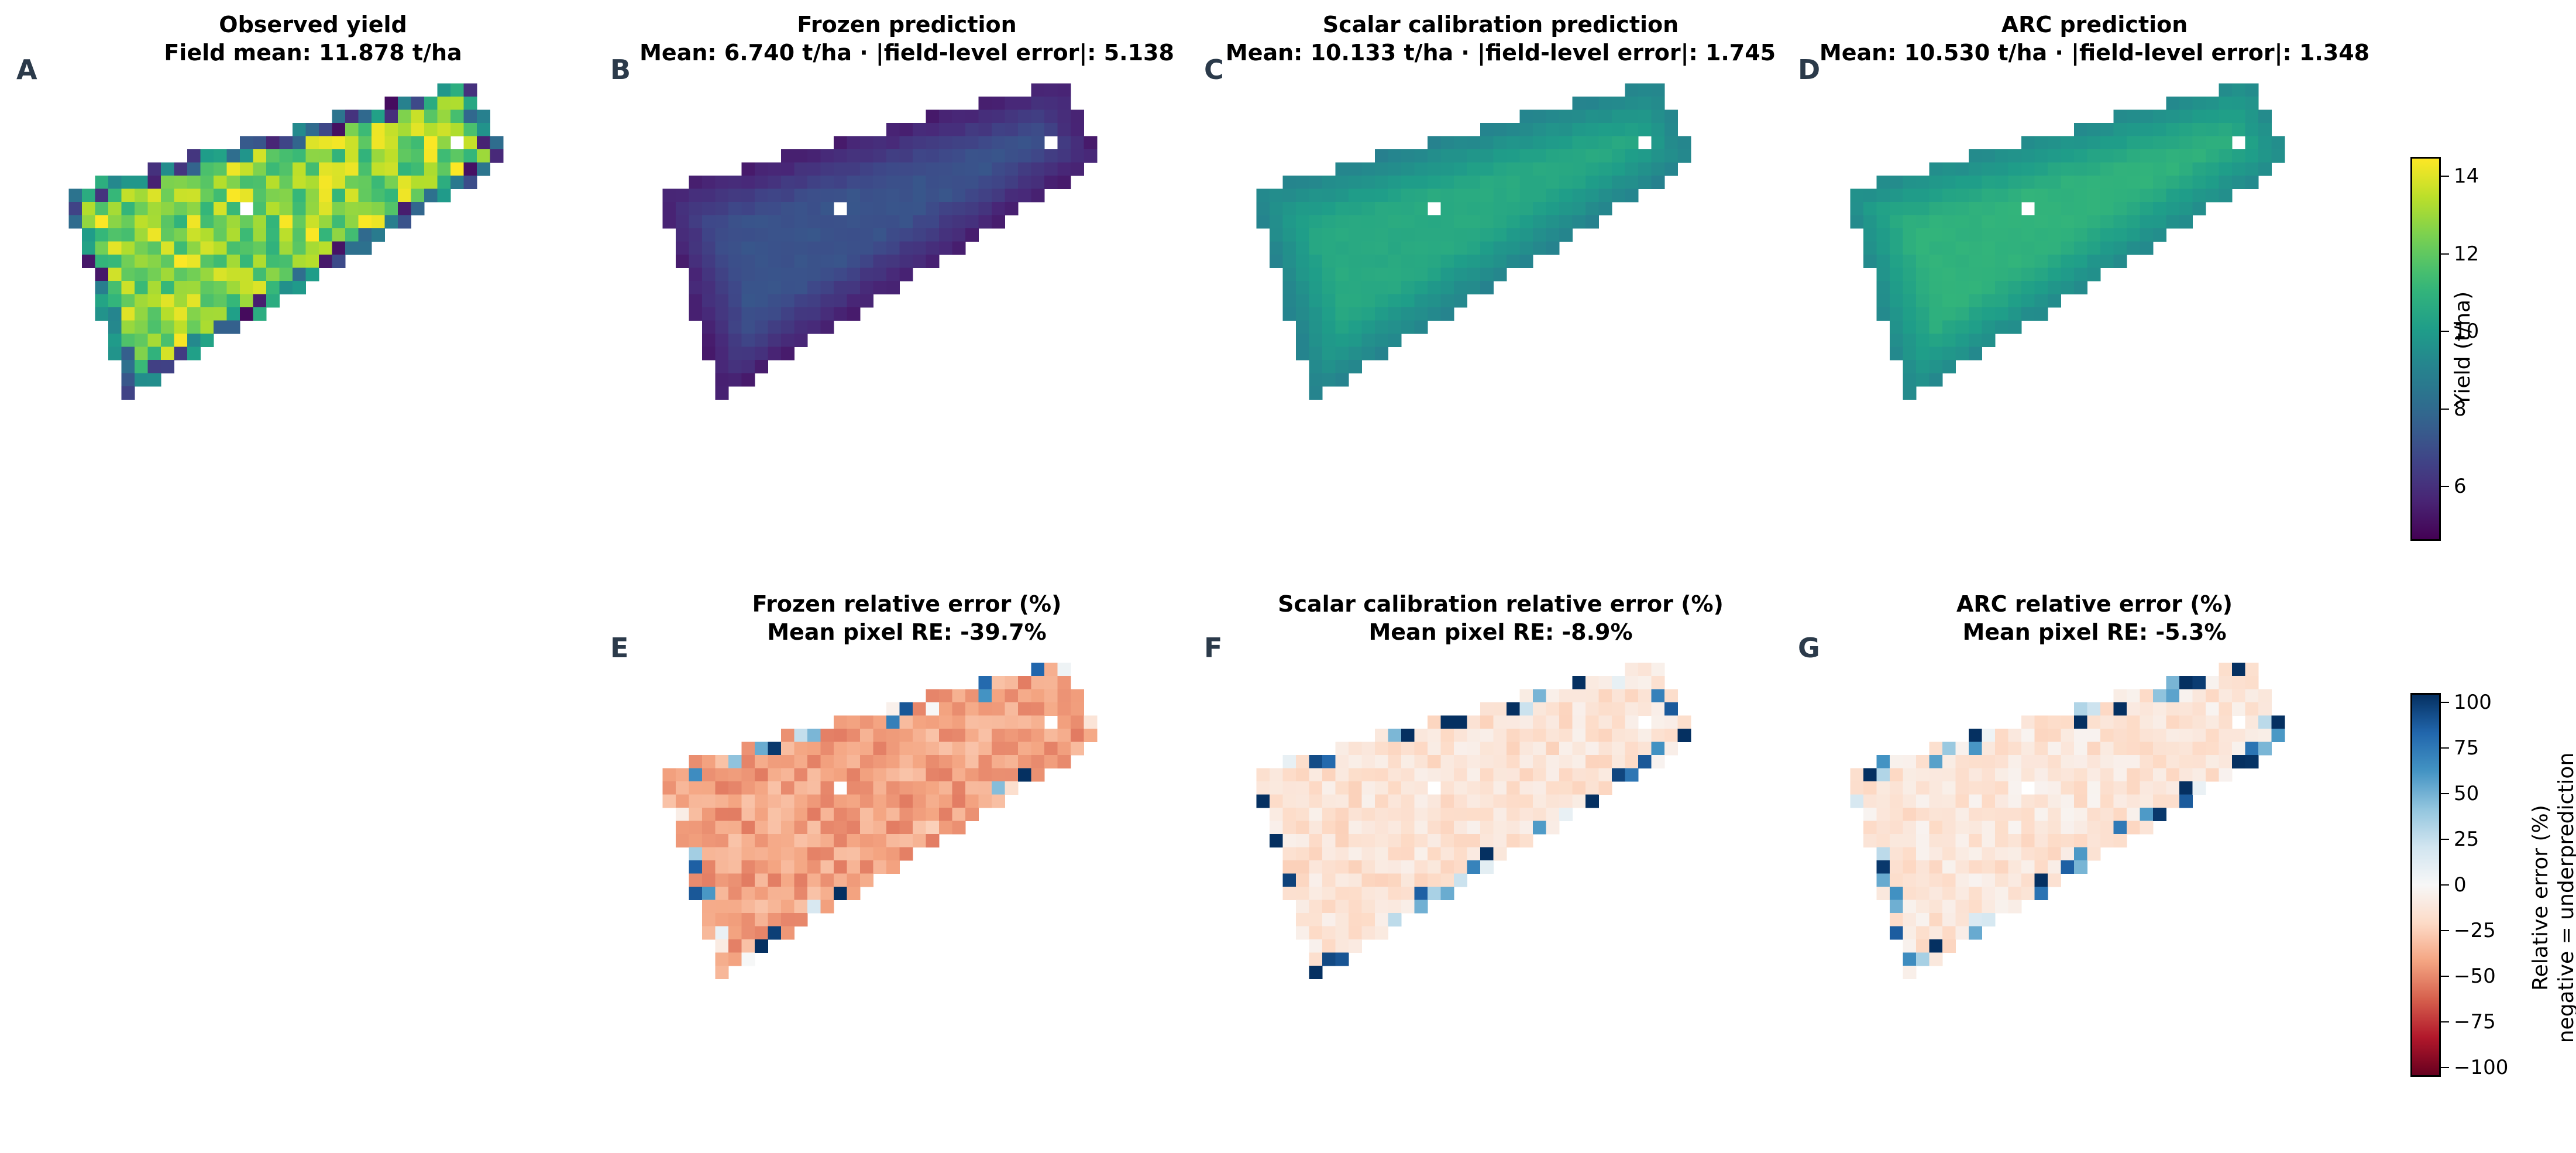  I want to click on panel-label-b: B, so click(621, 69).